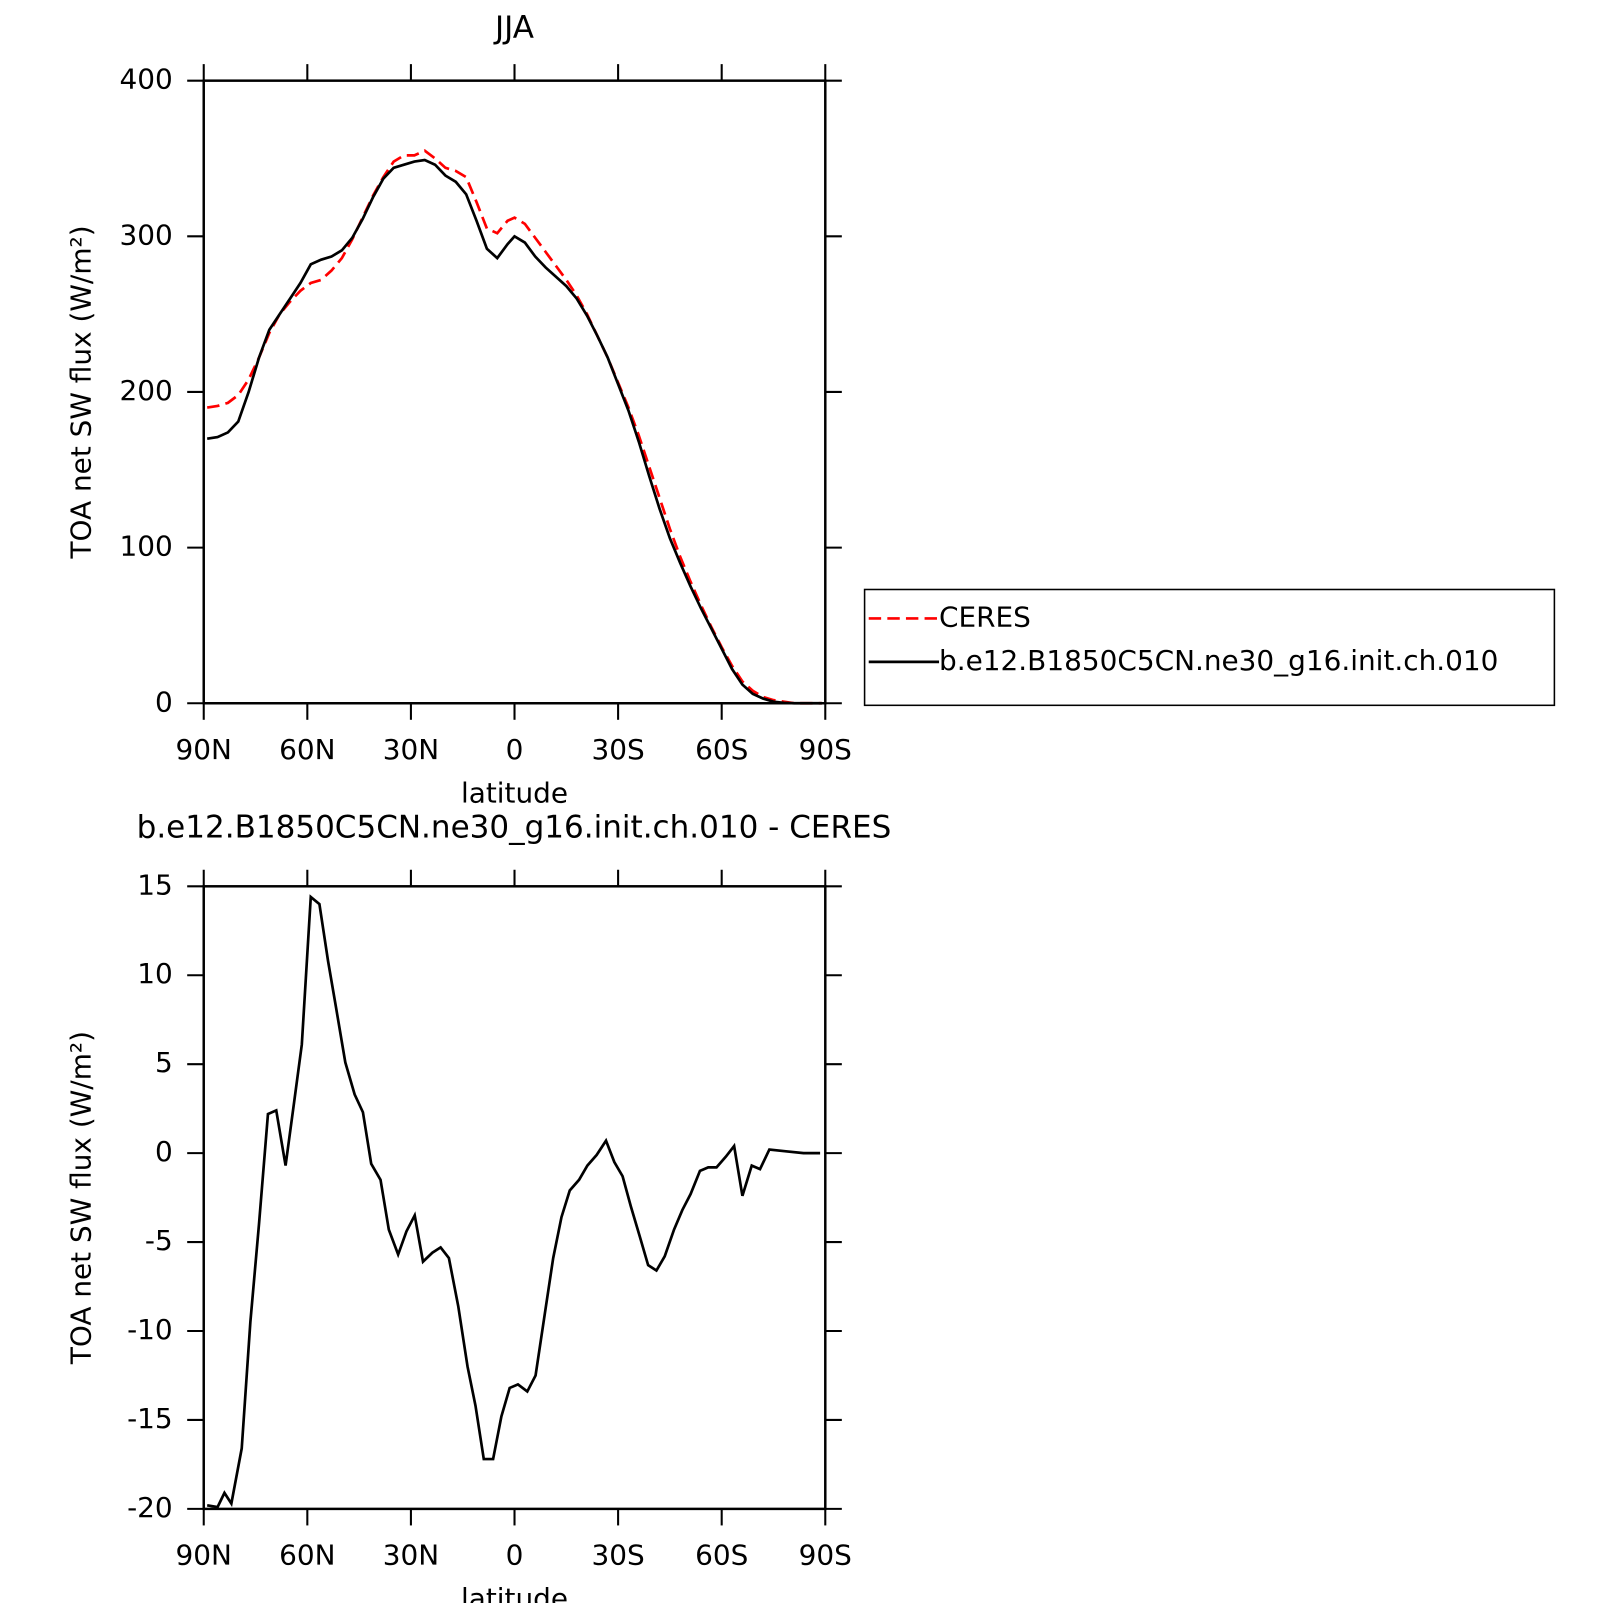 This screenshot has width=1603, height=1603. I want to click on legend-label: b.e12.B1850C5CN.ne30_g16.init.ch.010, so click(1218, 660).